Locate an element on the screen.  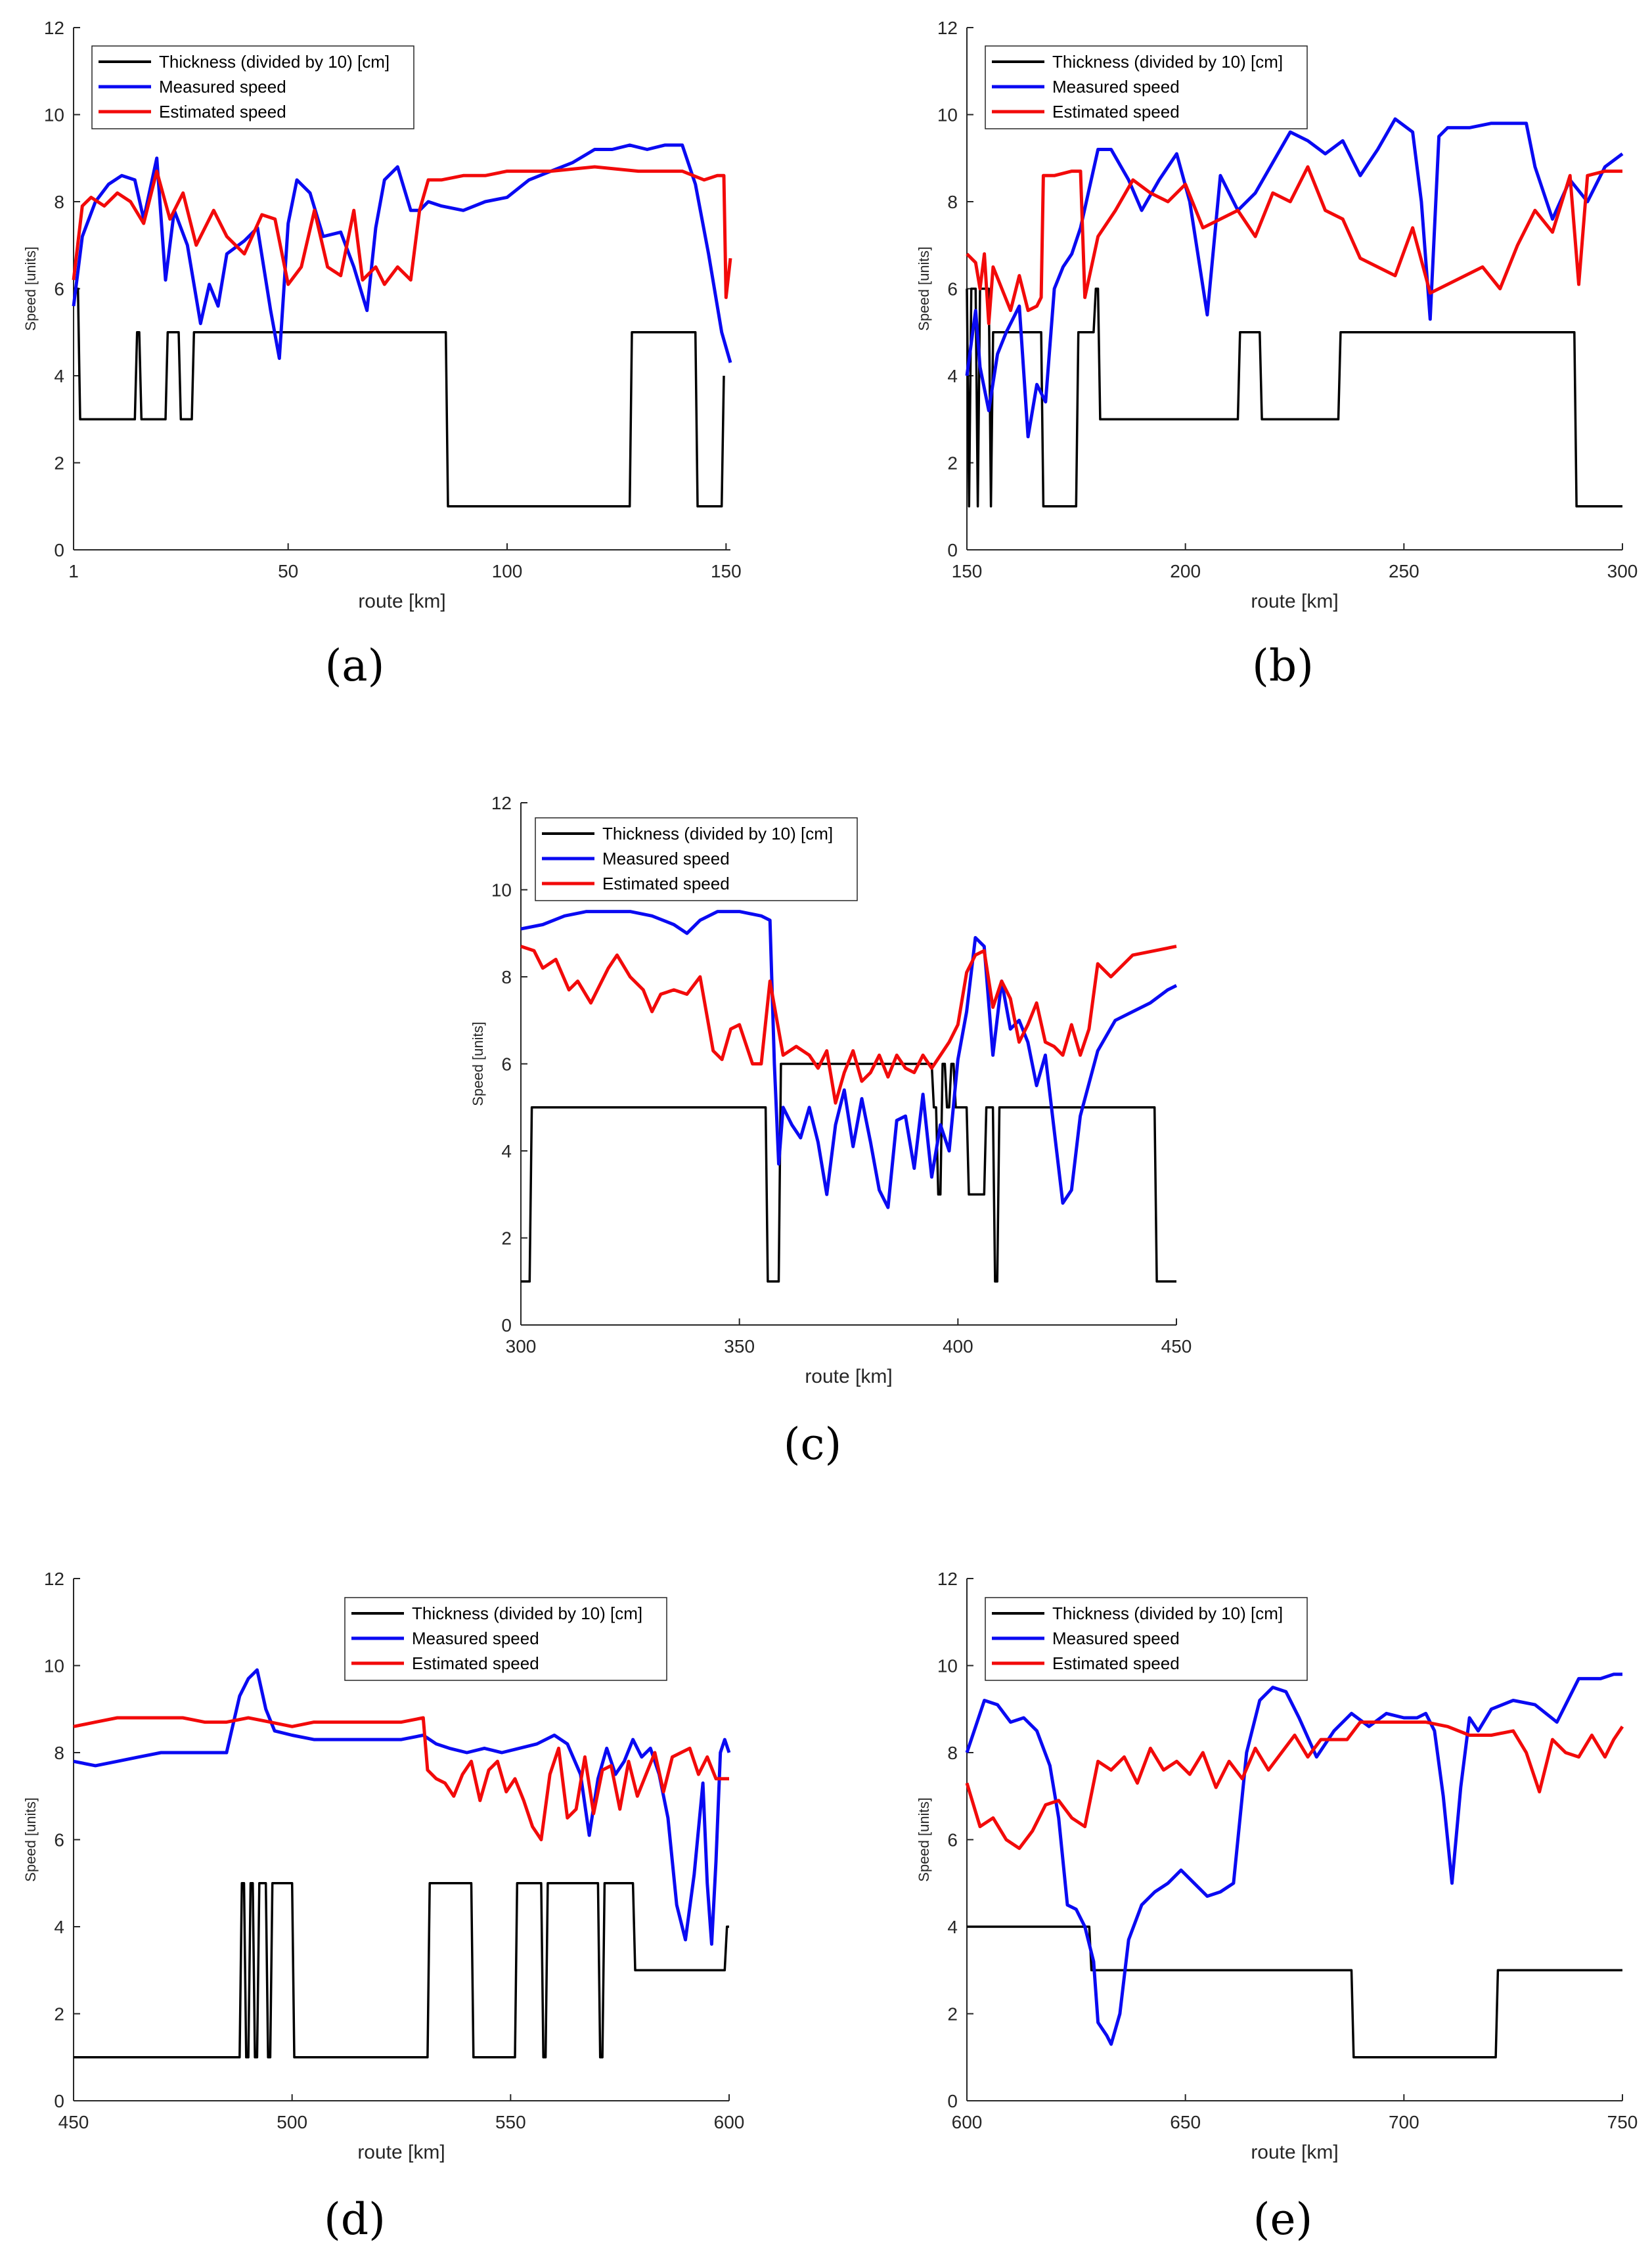
caption-a: (a) is located at coordinates (354, 666).